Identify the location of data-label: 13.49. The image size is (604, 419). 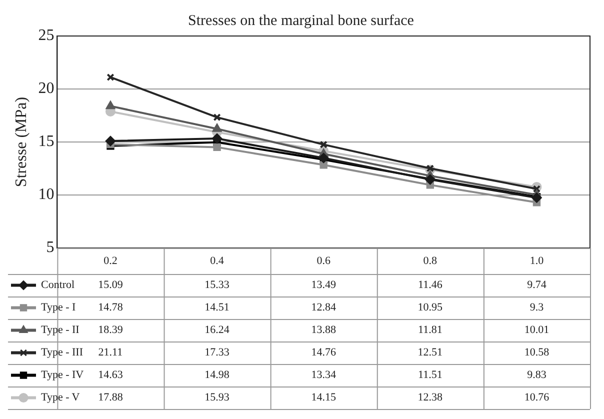
(323, 285).